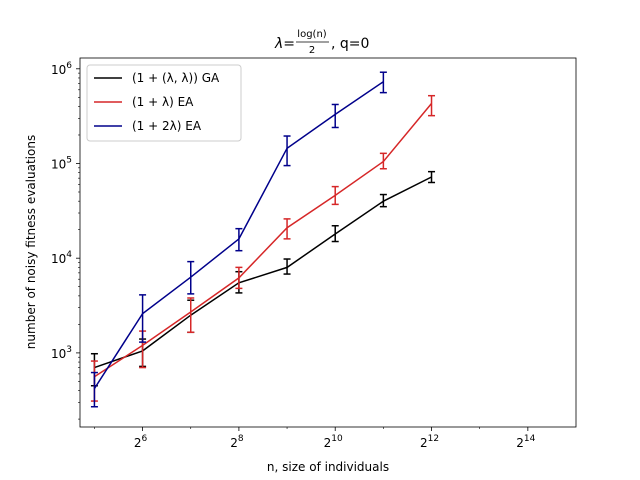 Image resolution: width=640 pixels, height=480 pixels. I want to click on chart-title: λ=, so click(284, 44).